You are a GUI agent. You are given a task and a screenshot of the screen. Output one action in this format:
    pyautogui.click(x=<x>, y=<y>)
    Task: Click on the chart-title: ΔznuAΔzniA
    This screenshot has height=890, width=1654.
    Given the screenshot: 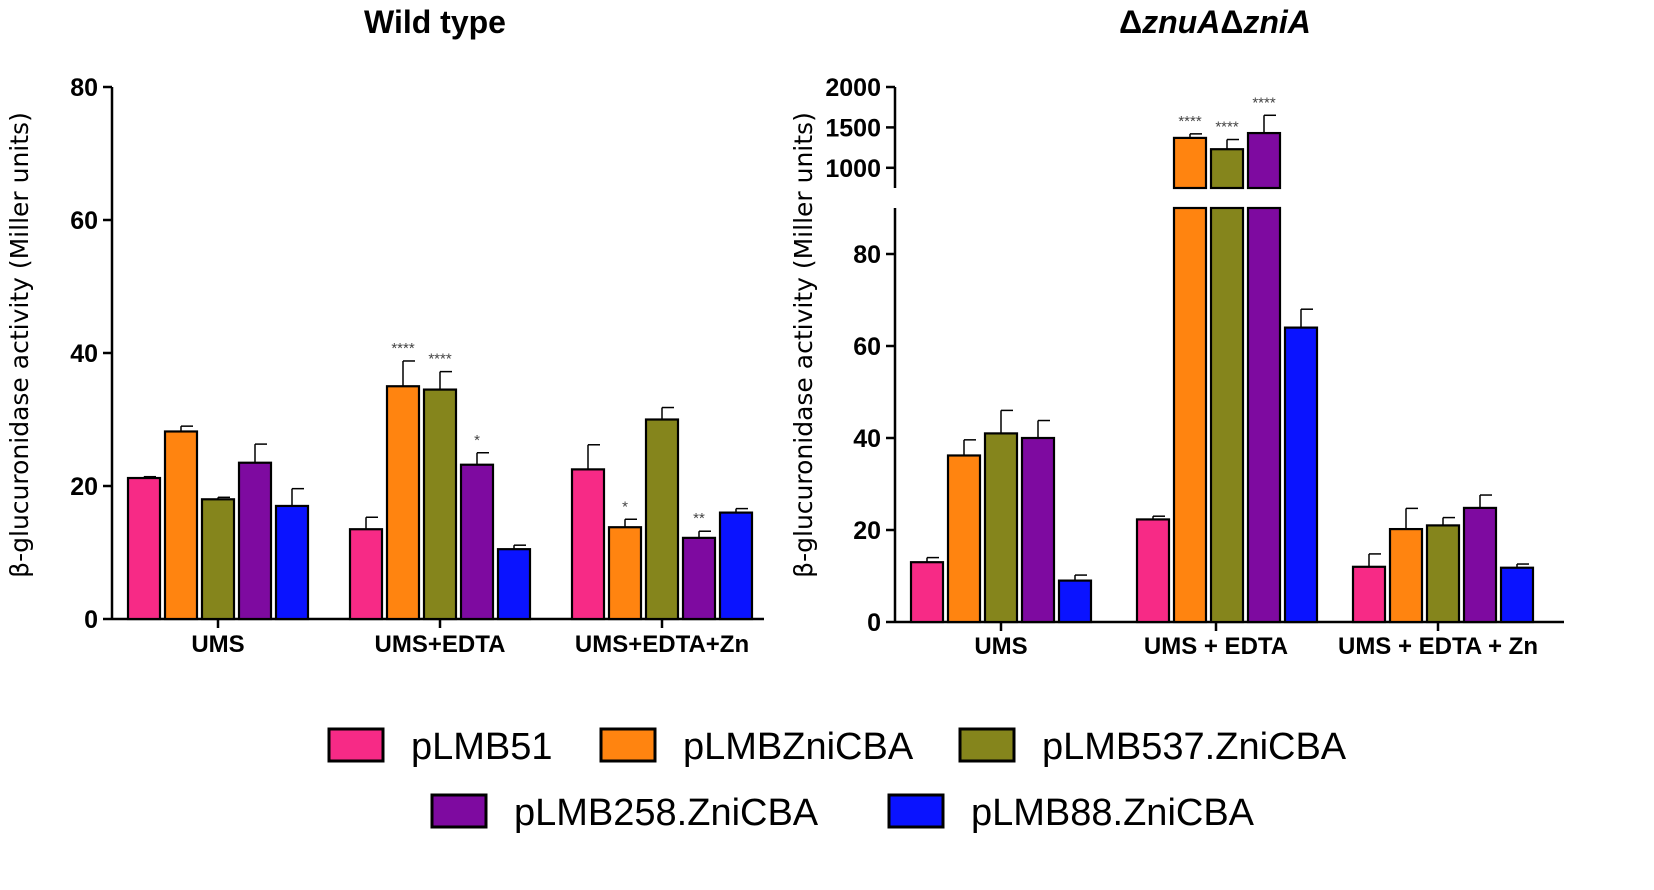 What is the action you would take?
    pyautogui.click(x=1215, y=22)
    